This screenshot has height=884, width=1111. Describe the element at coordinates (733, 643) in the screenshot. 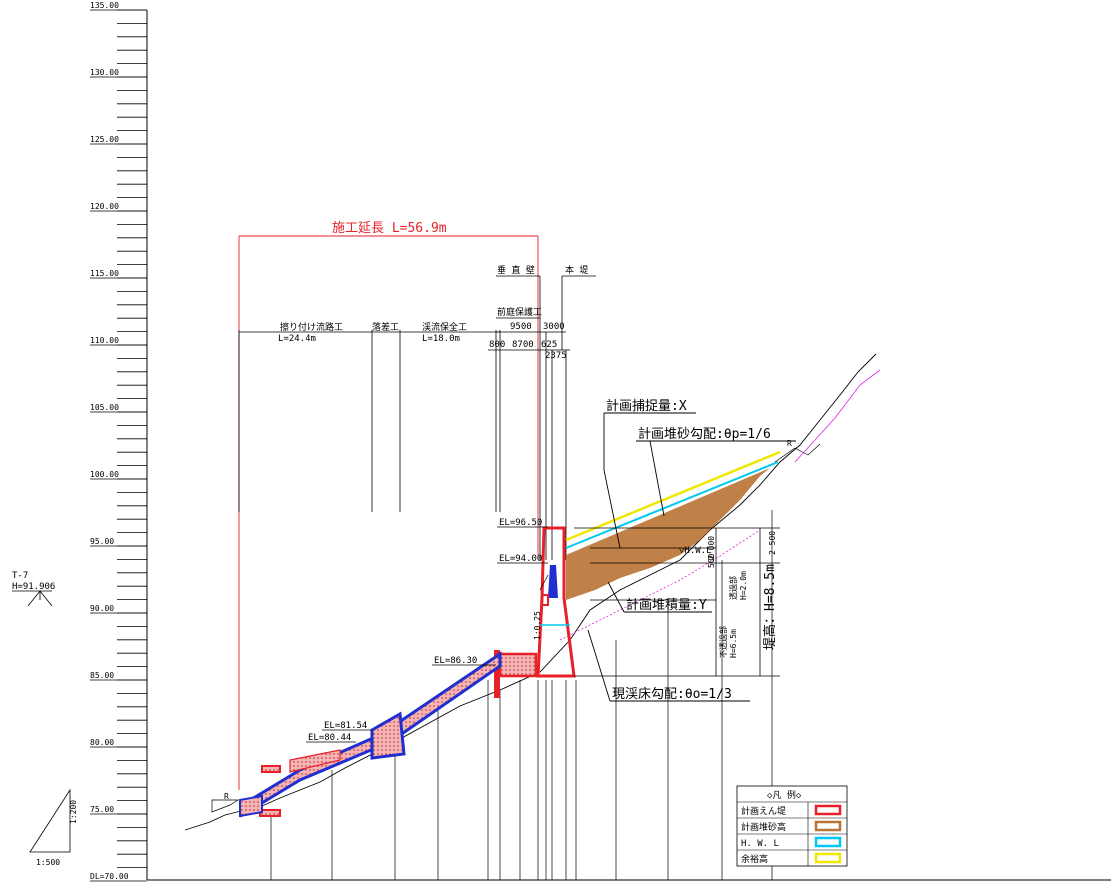

I see `impermeable-height: H=6.5m` at that location.